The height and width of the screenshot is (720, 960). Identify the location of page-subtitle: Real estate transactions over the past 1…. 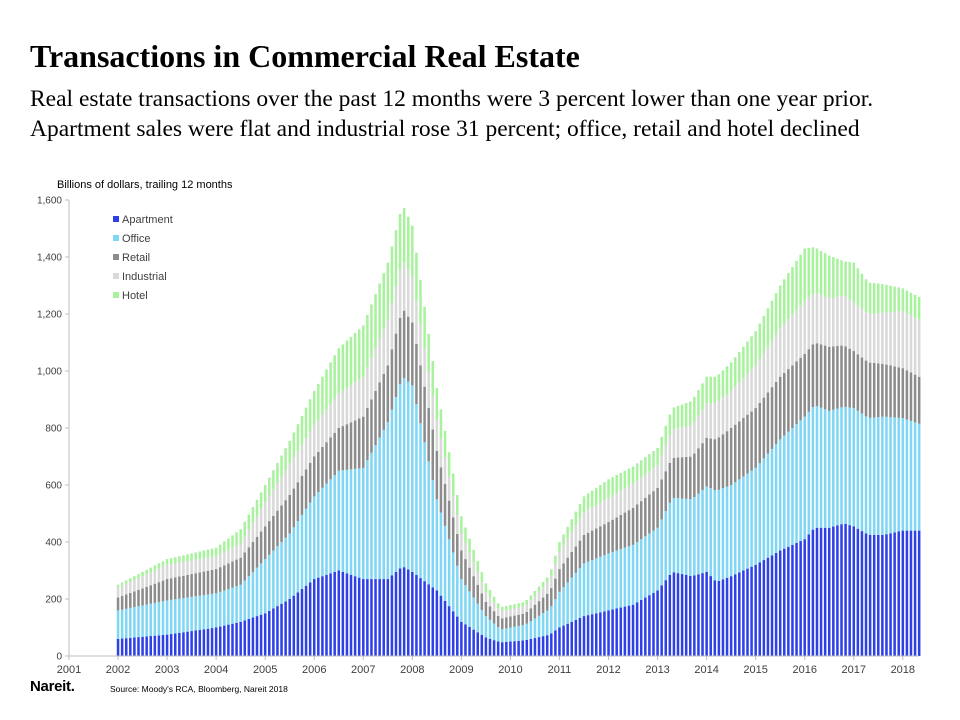
(452, 114).